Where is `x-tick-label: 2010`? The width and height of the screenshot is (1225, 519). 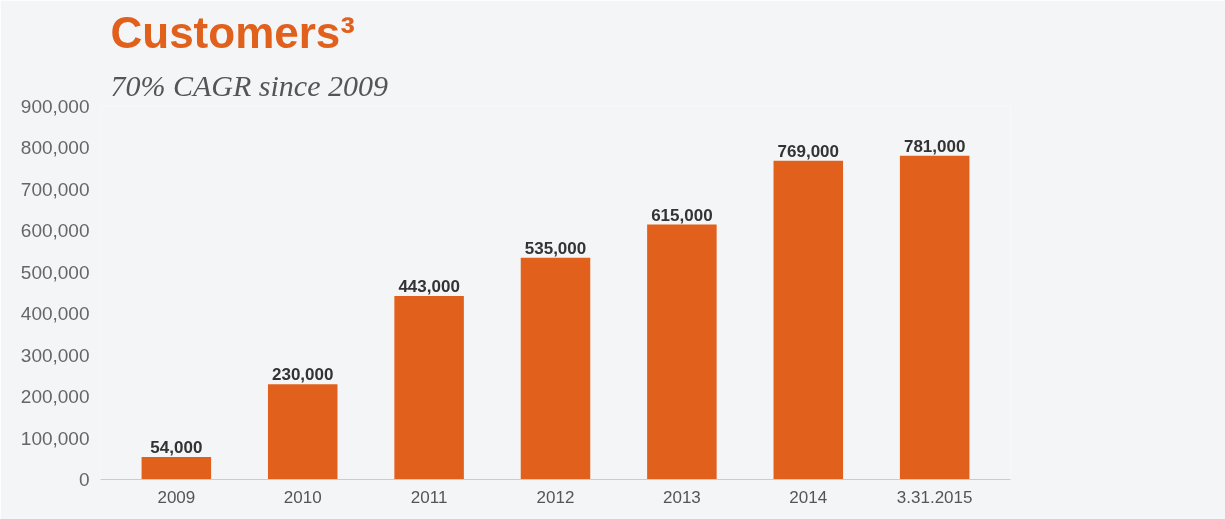 x-tick-label: 2010 is located at coordinates (302, 497).